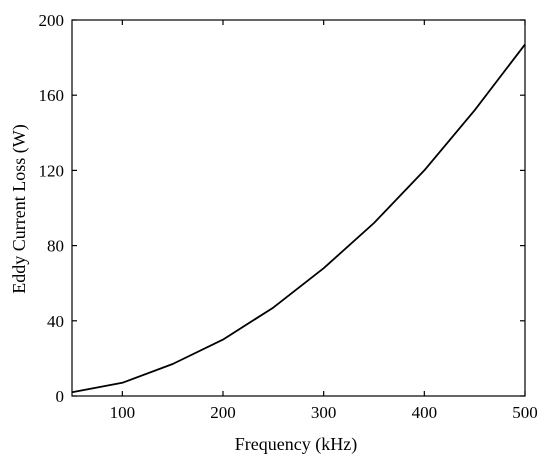  Describe the element at coordinates (19, 208) in the screenshot. I see `y-axis-title: Eddy Current Loss (W)` at that location.